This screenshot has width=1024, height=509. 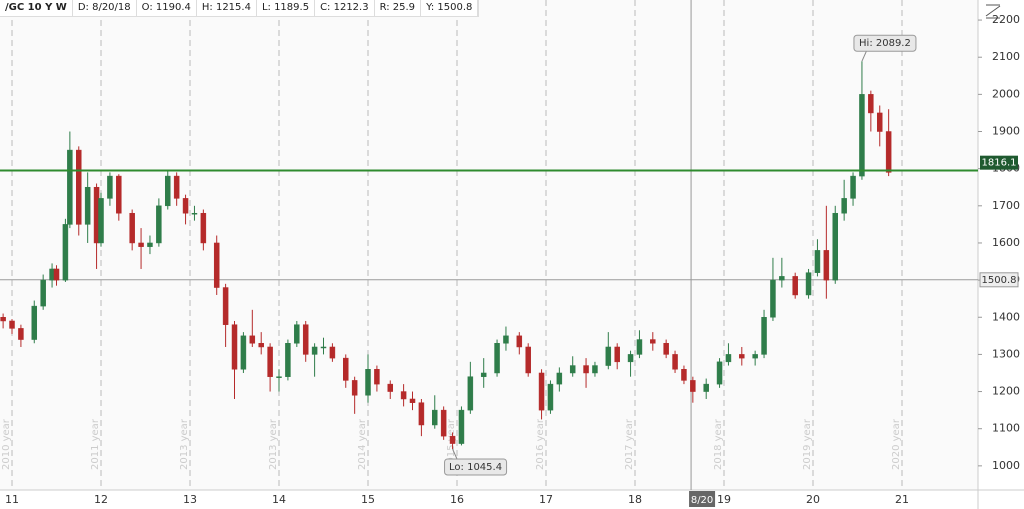 I want to click on y-tick-label: 1700, so click(x=1006, y=205).